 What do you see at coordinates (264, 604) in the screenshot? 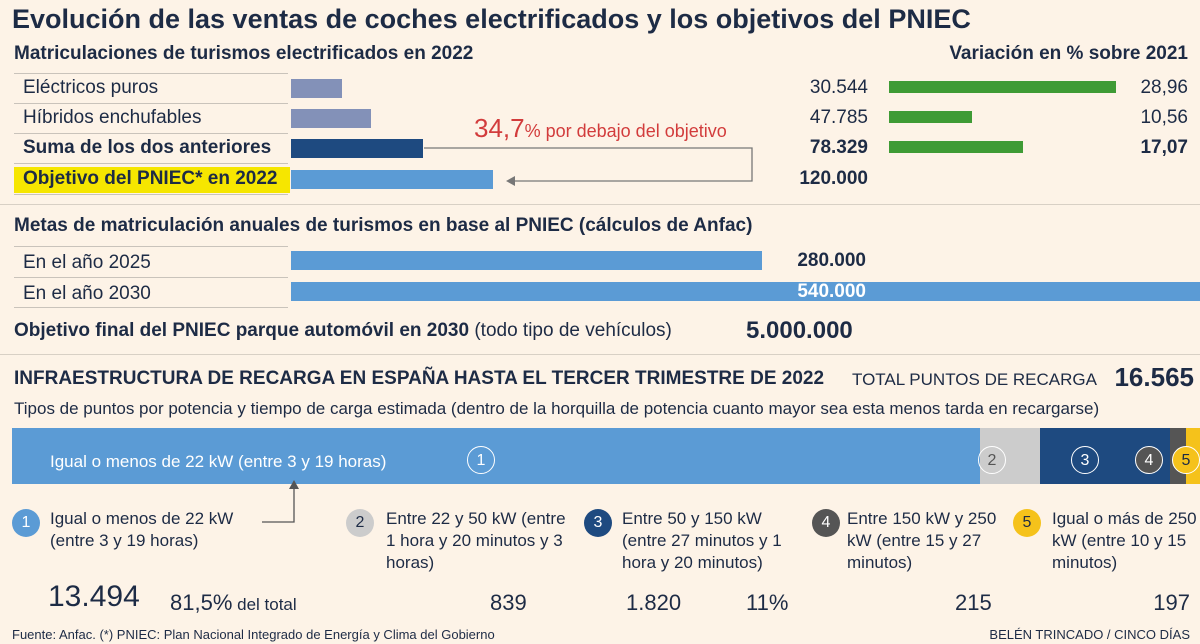
I see `legend-pct-1-suffix: del total` at bounding box center [264, 604].